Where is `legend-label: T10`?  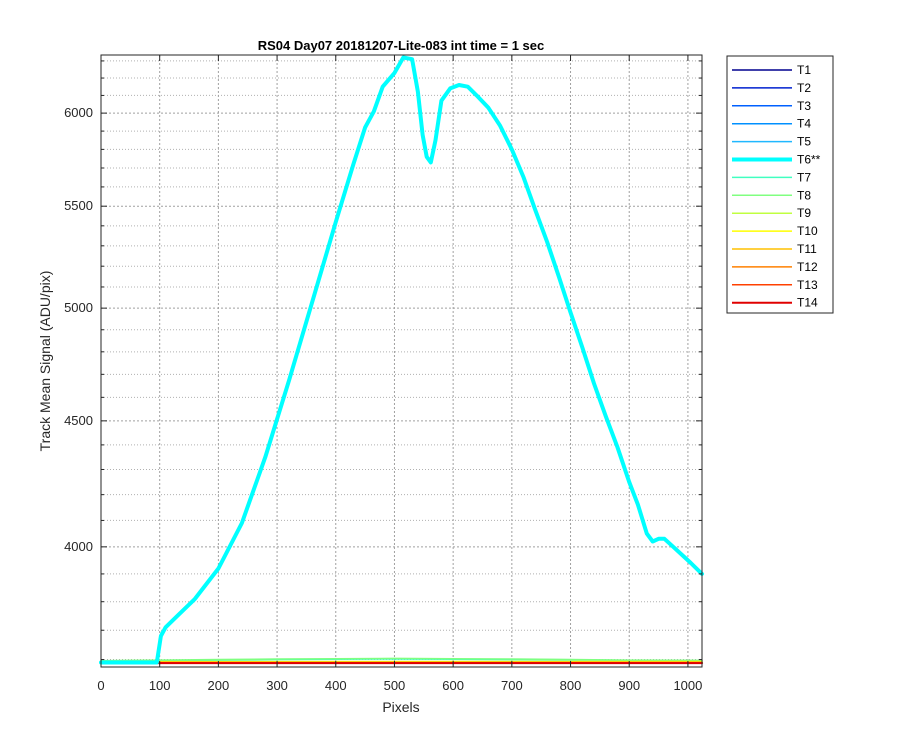 legend-label: T10 is located at coordinates (807, 231).